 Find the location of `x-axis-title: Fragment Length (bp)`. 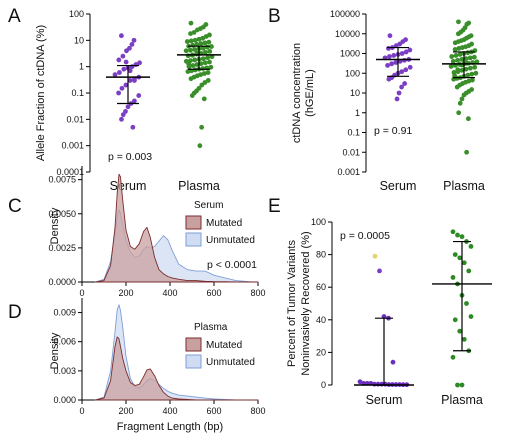

x-axis-title: Fragment Length (bp) is located at coordinates (170, 427).